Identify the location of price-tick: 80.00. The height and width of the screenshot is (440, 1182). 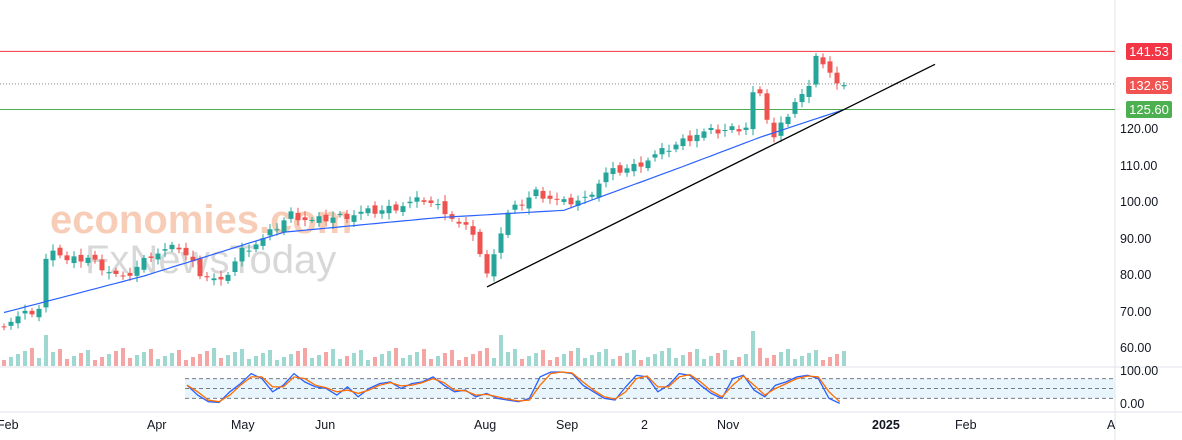
(1136, 275).